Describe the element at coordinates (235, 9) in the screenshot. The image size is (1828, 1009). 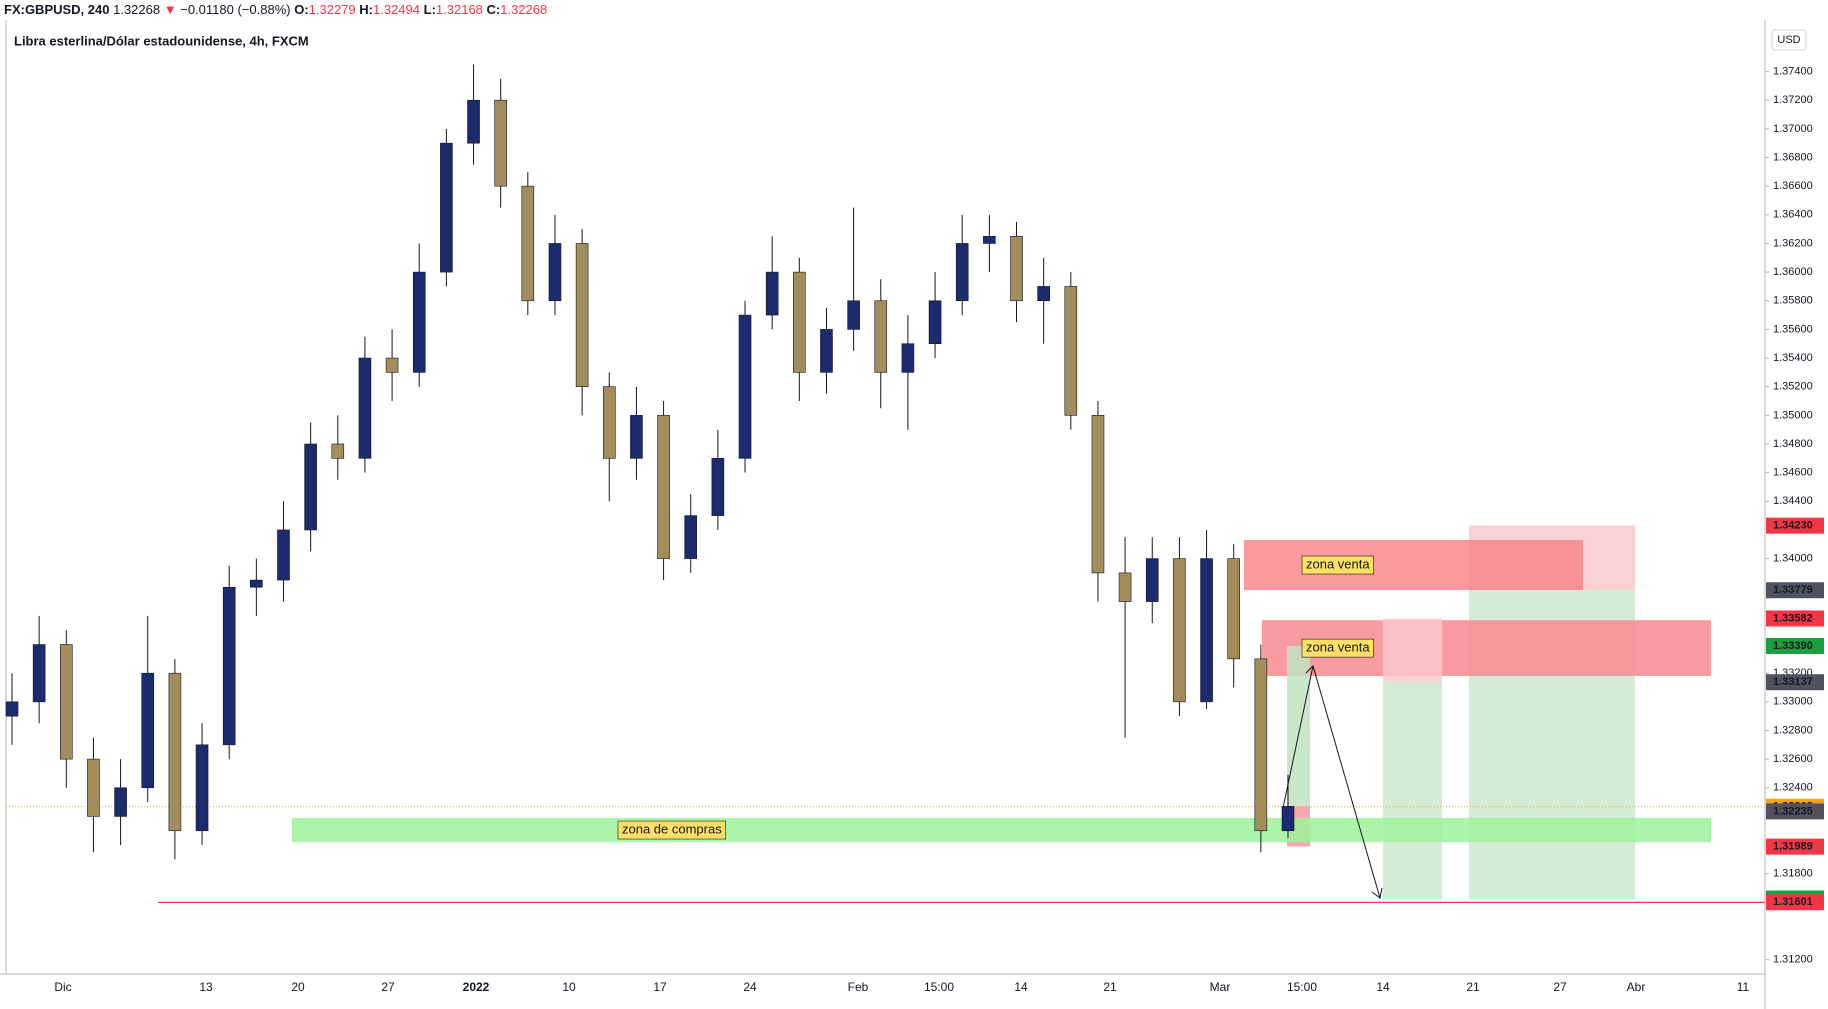
I see `change: −0.01180 (−0.88%)` at that location.